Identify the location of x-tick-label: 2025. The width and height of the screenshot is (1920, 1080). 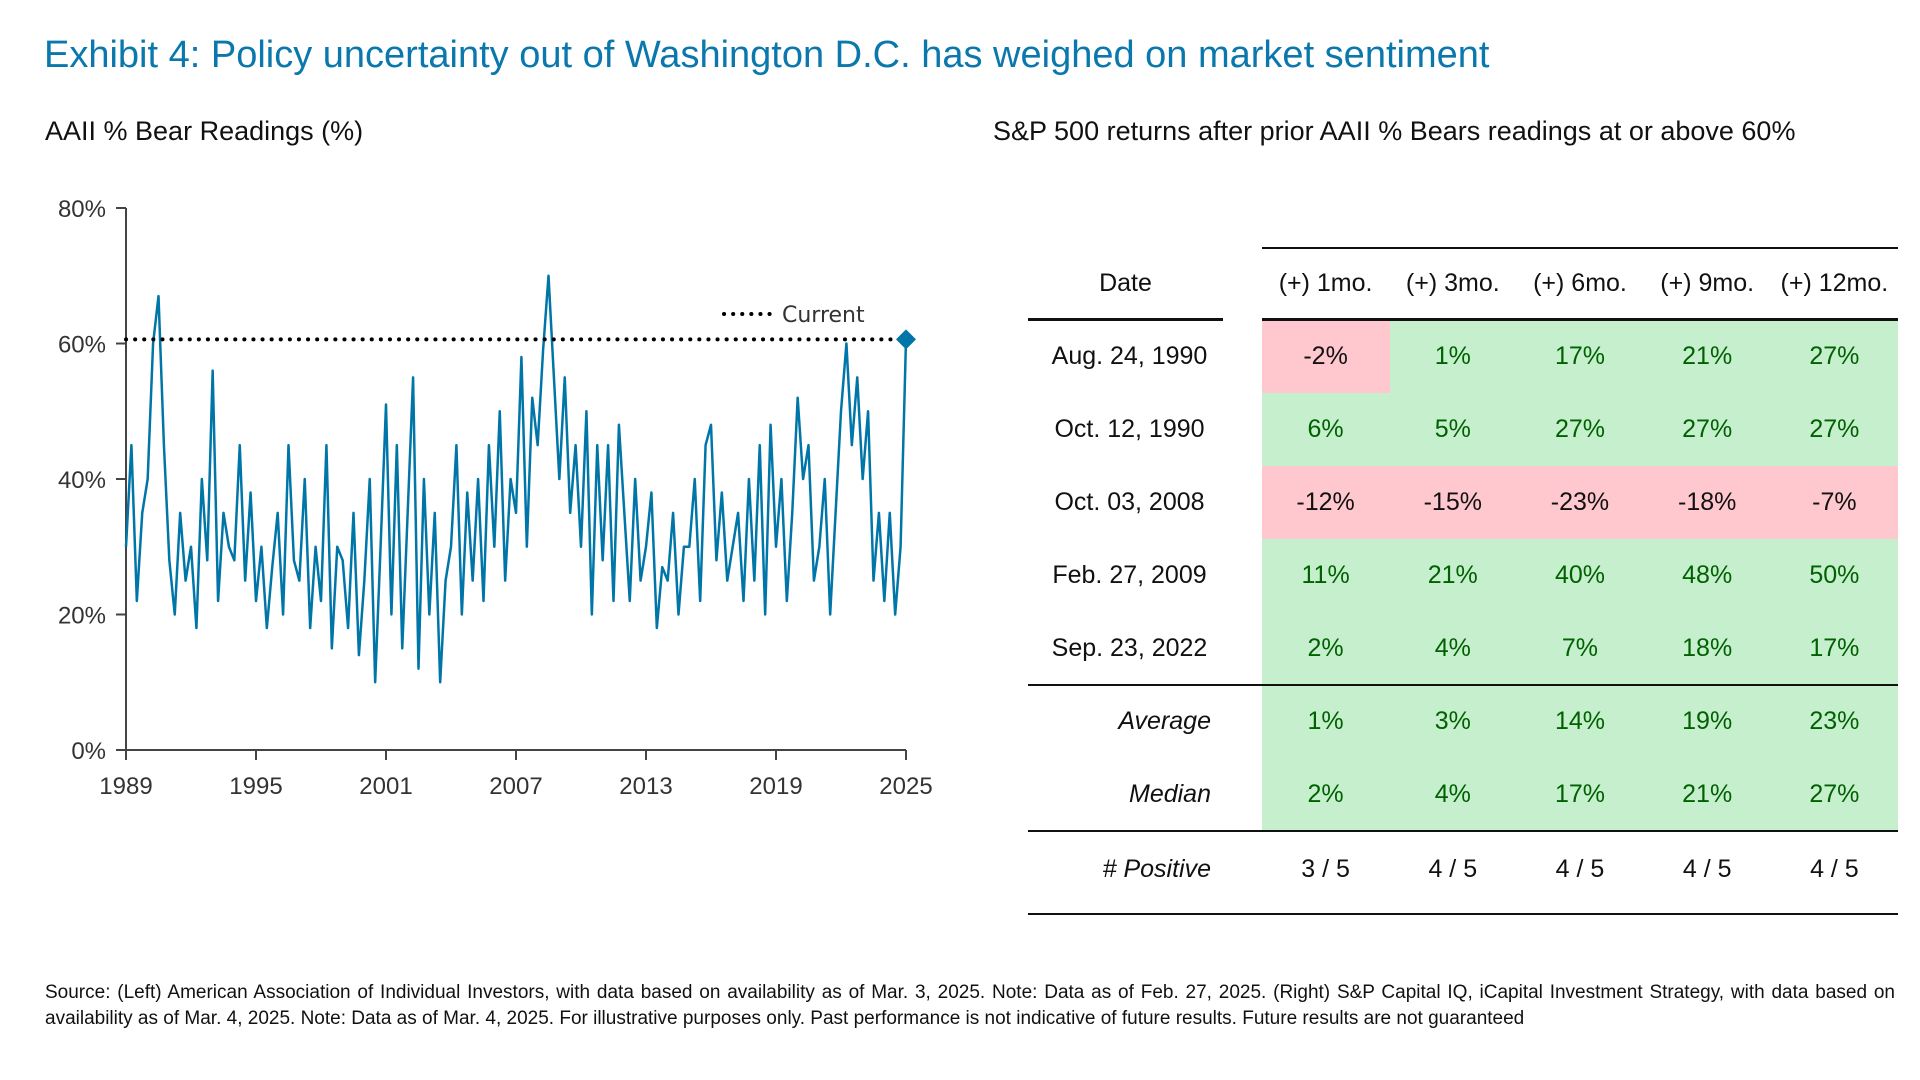
(905, 786).